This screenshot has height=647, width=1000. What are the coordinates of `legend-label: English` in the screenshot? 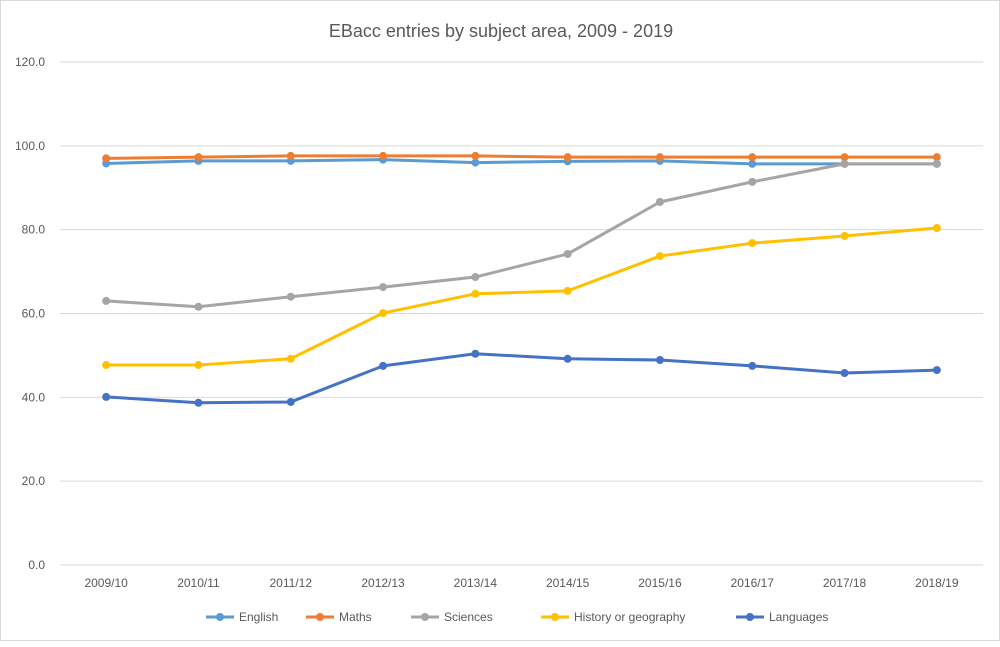 It's located at (258, 617).